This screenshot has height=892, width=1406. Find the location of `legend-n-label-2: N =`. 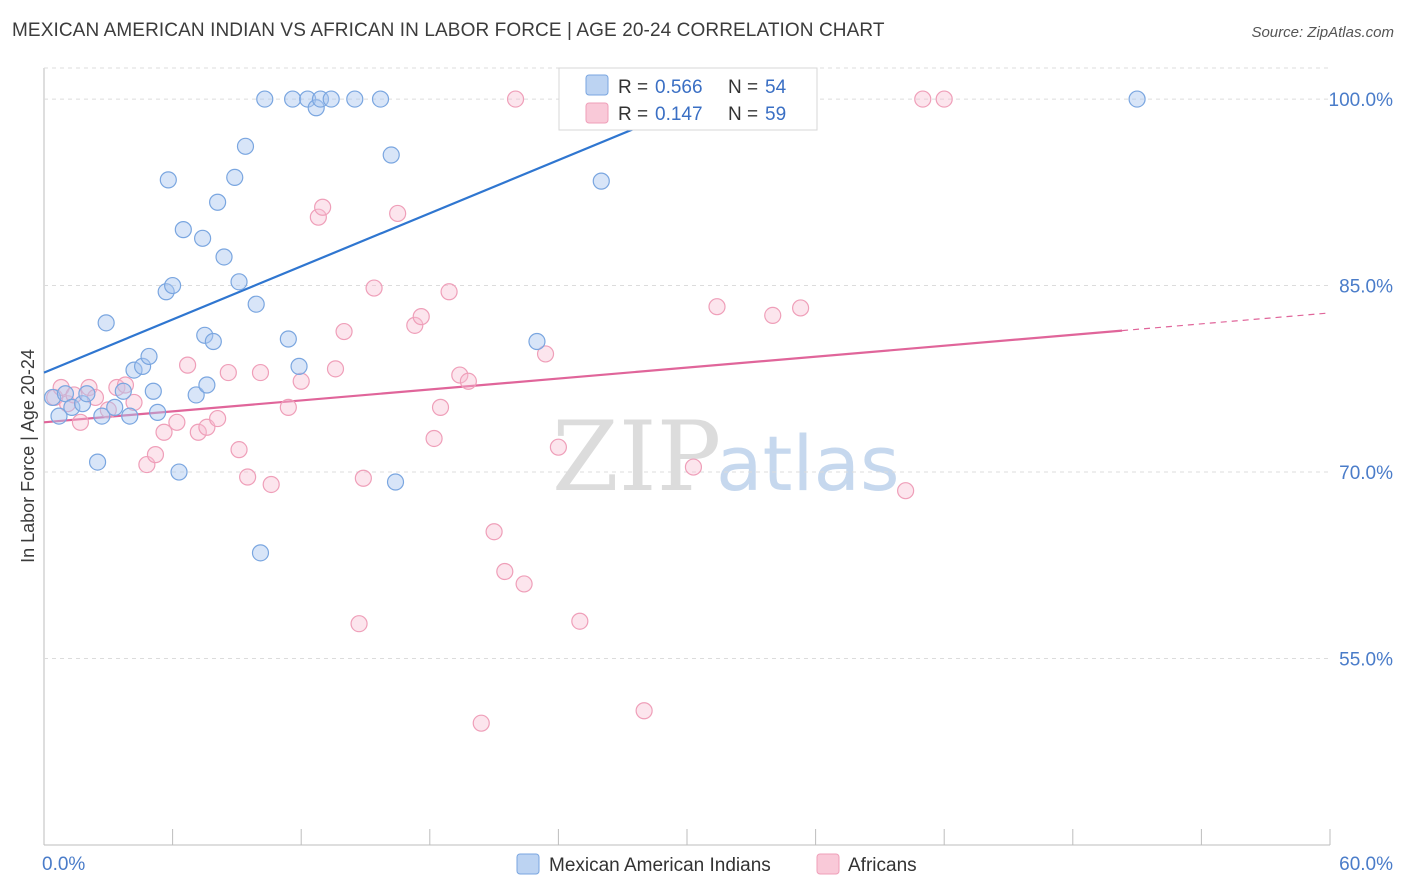

legend-n-label-2: N = is located at coordinates (743, 114).